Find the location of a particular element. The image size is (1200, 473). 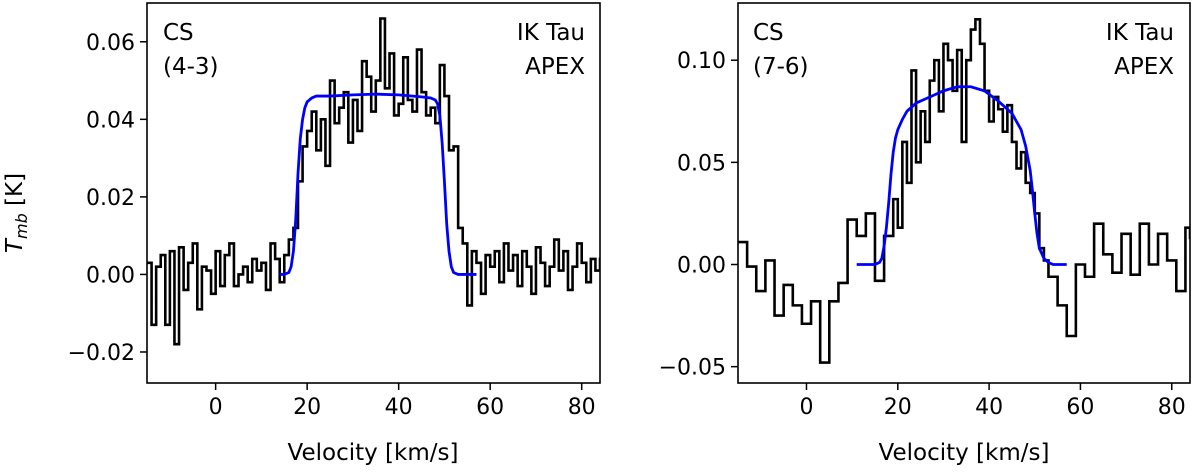

y-axis-title-unit: [K] is located at coordinates (15, 193).